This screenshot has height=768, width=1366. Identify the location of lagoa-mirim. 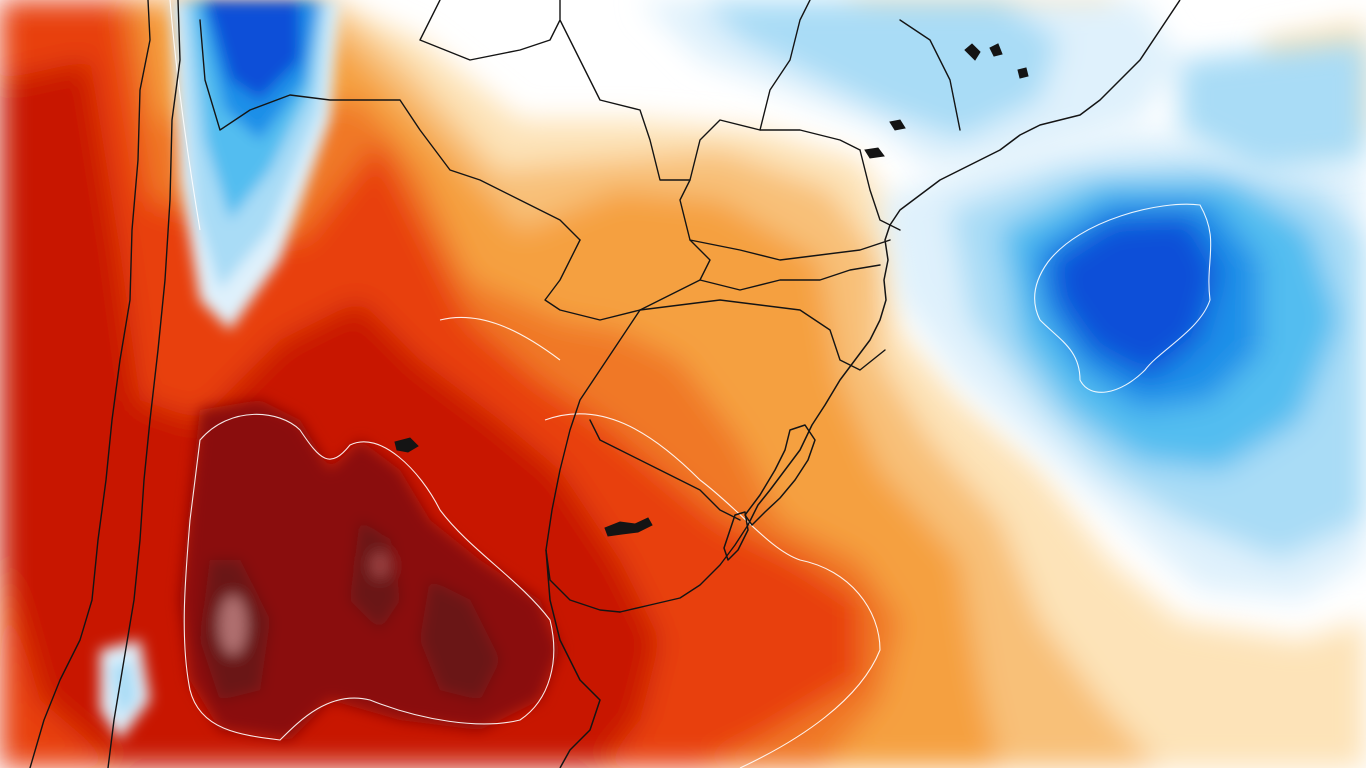
(736, 536).